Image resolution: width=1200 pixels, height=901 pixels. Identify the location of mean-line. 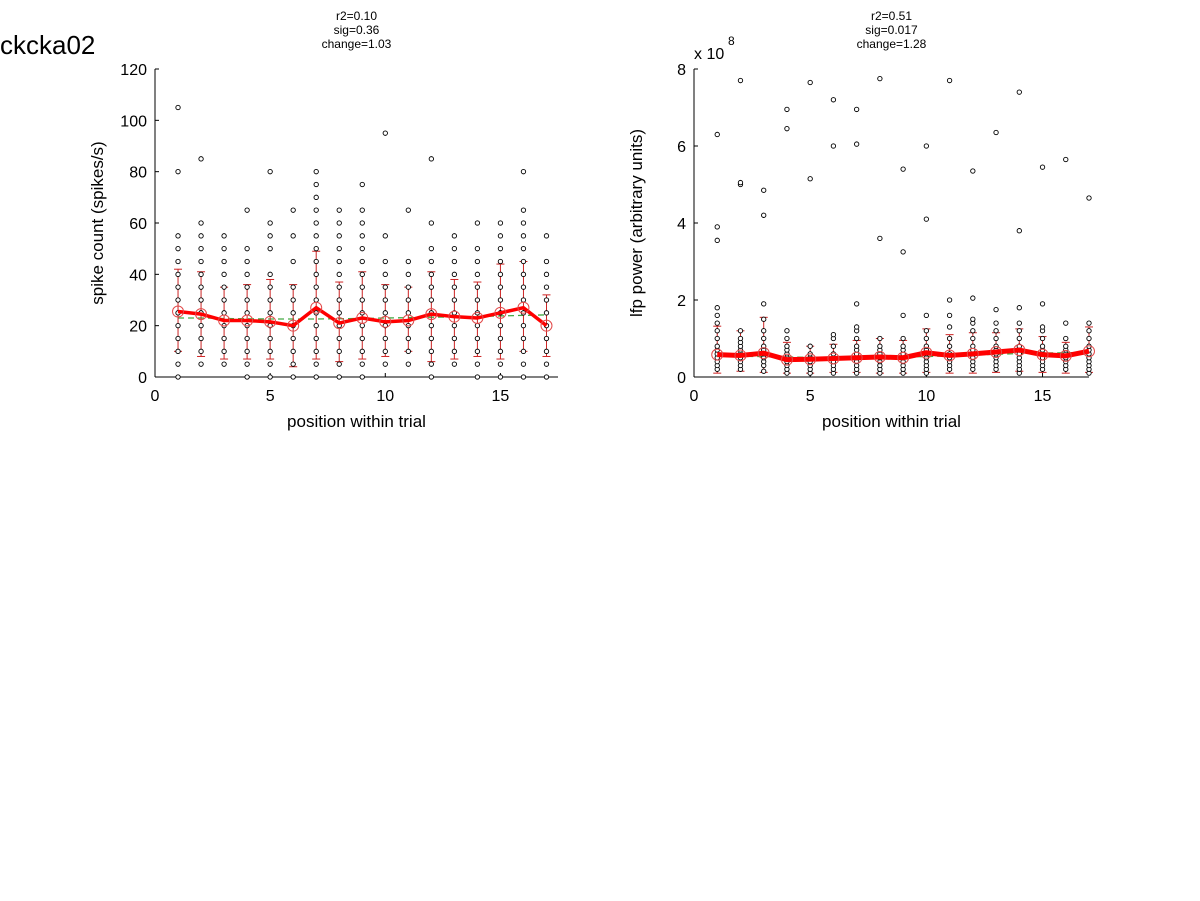
(903, 355).